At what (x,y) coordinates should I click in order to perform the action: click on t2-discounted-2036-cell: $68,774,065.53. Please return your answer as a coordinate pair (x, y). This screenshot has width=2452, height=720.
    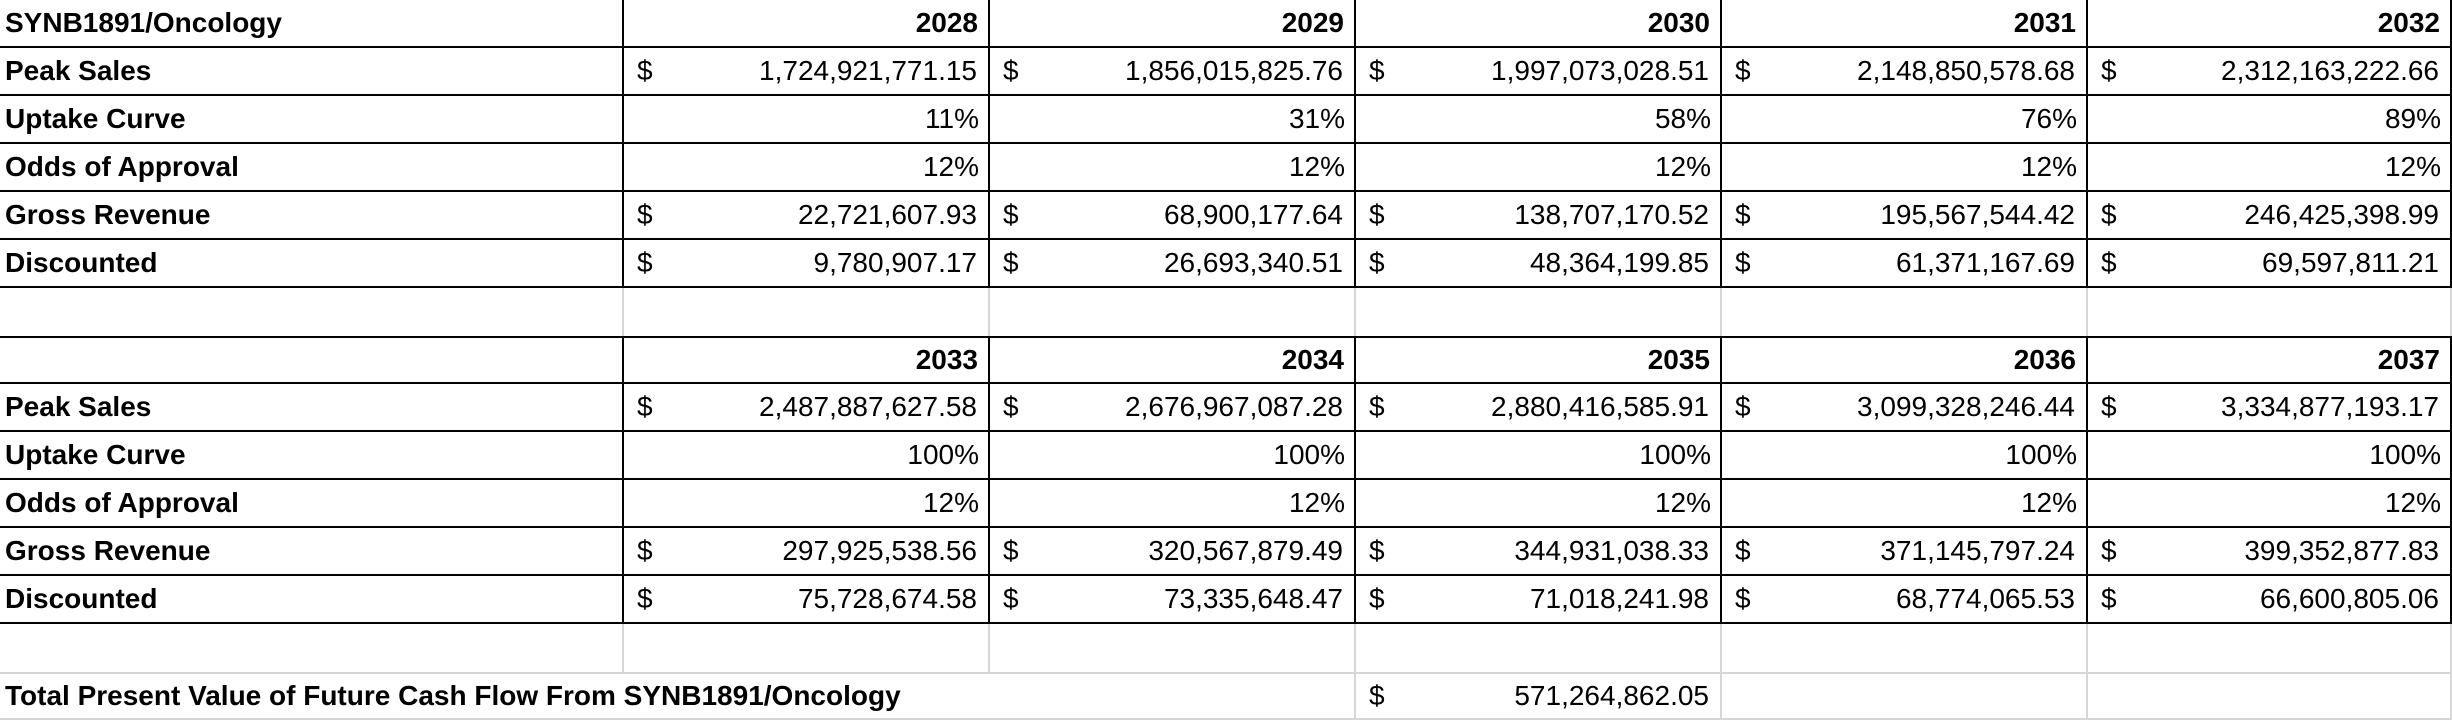
    Looking at the image, I should click on (1903, 599).